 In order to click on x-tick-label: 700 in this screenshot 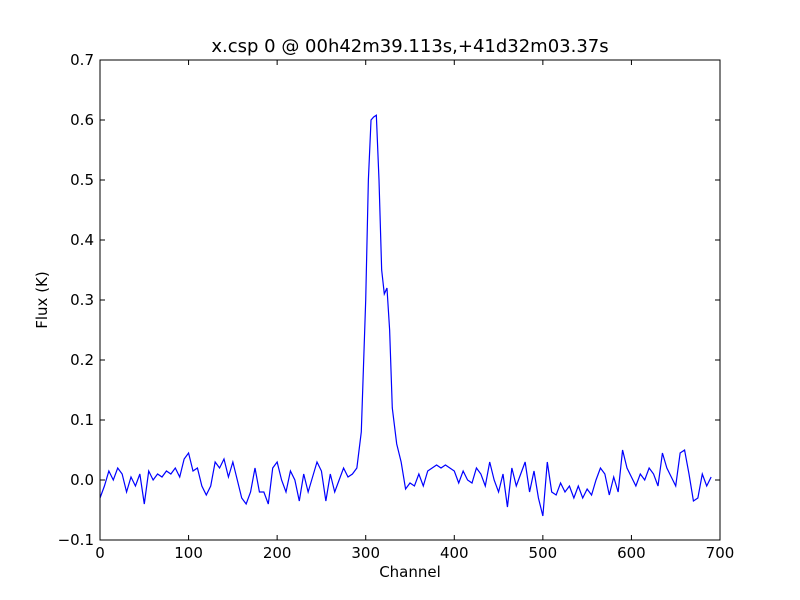, I will do `click(720, 553)`.